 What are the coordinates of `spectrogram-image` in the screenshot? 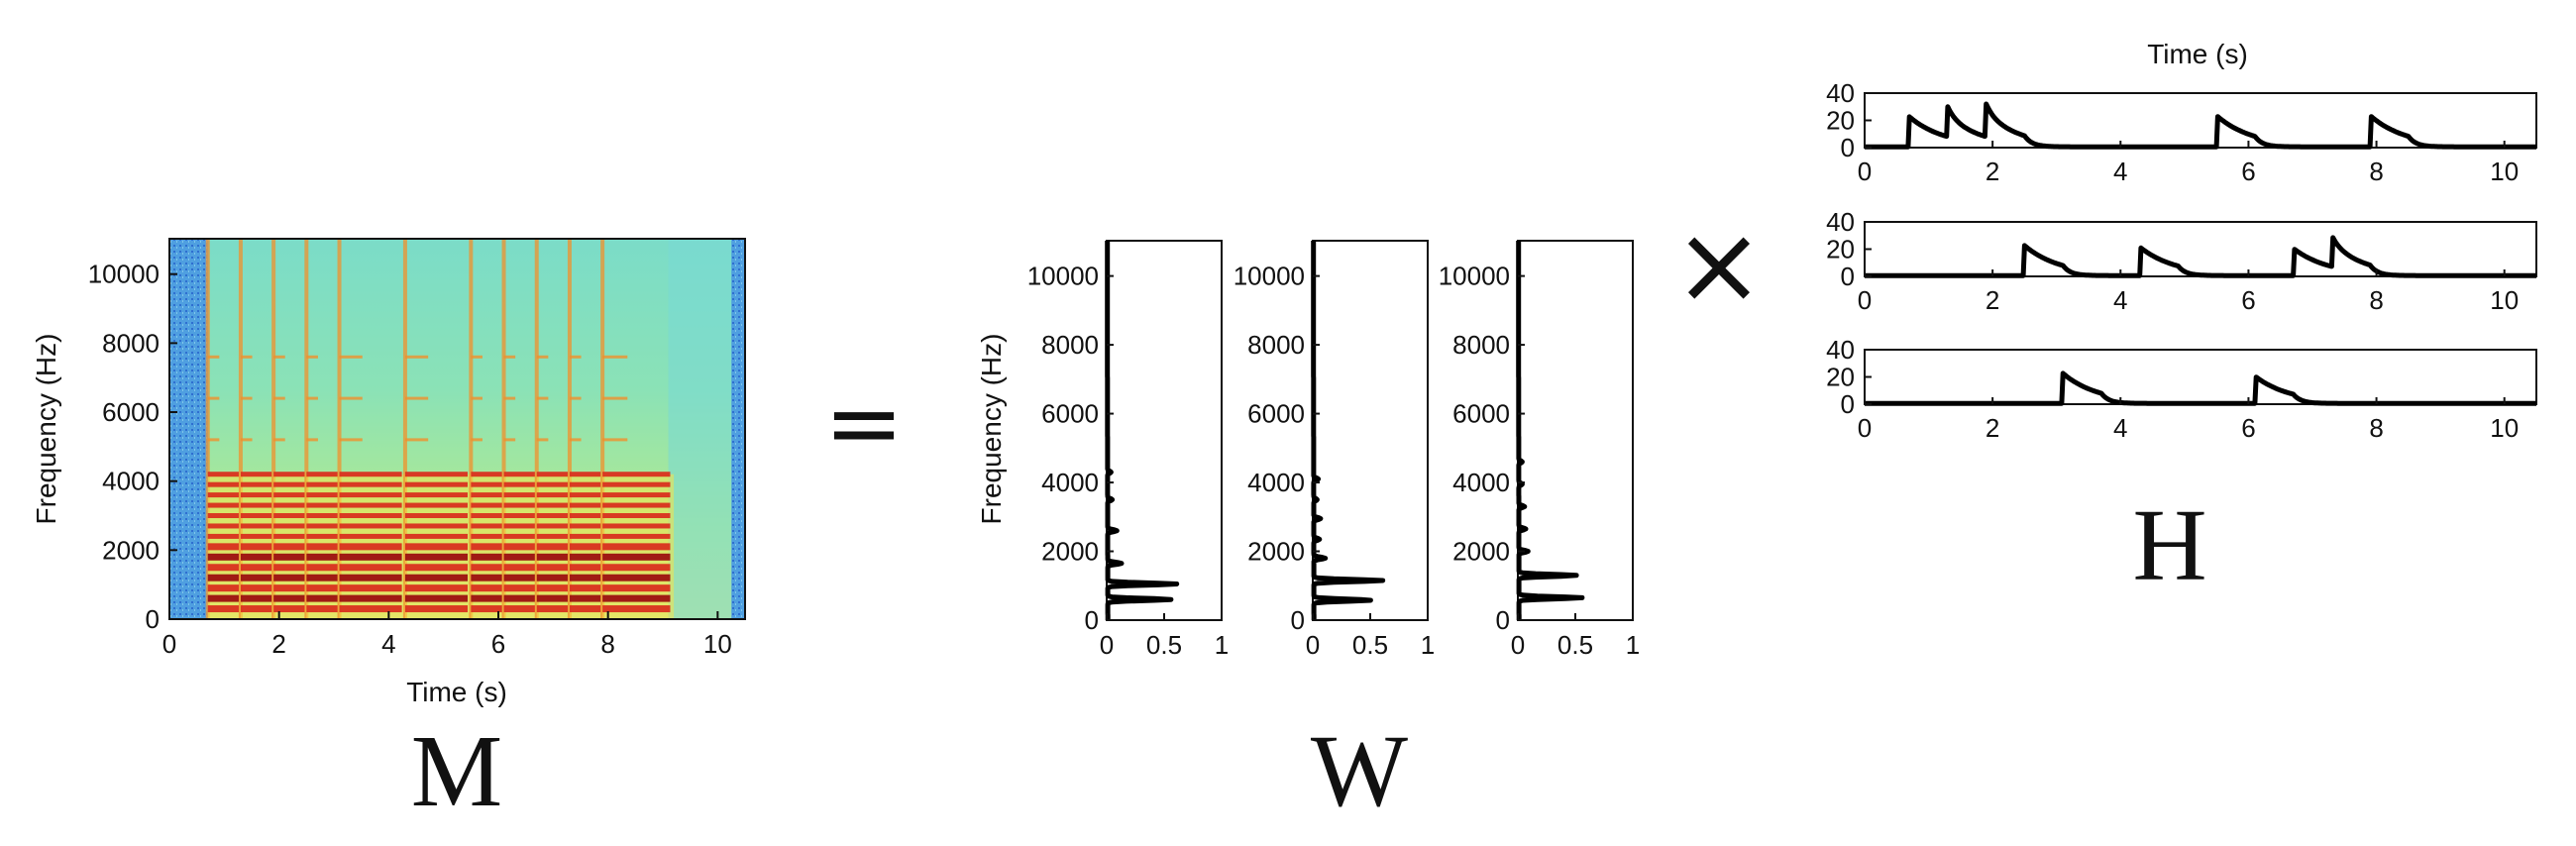 It's located at (457, 429).